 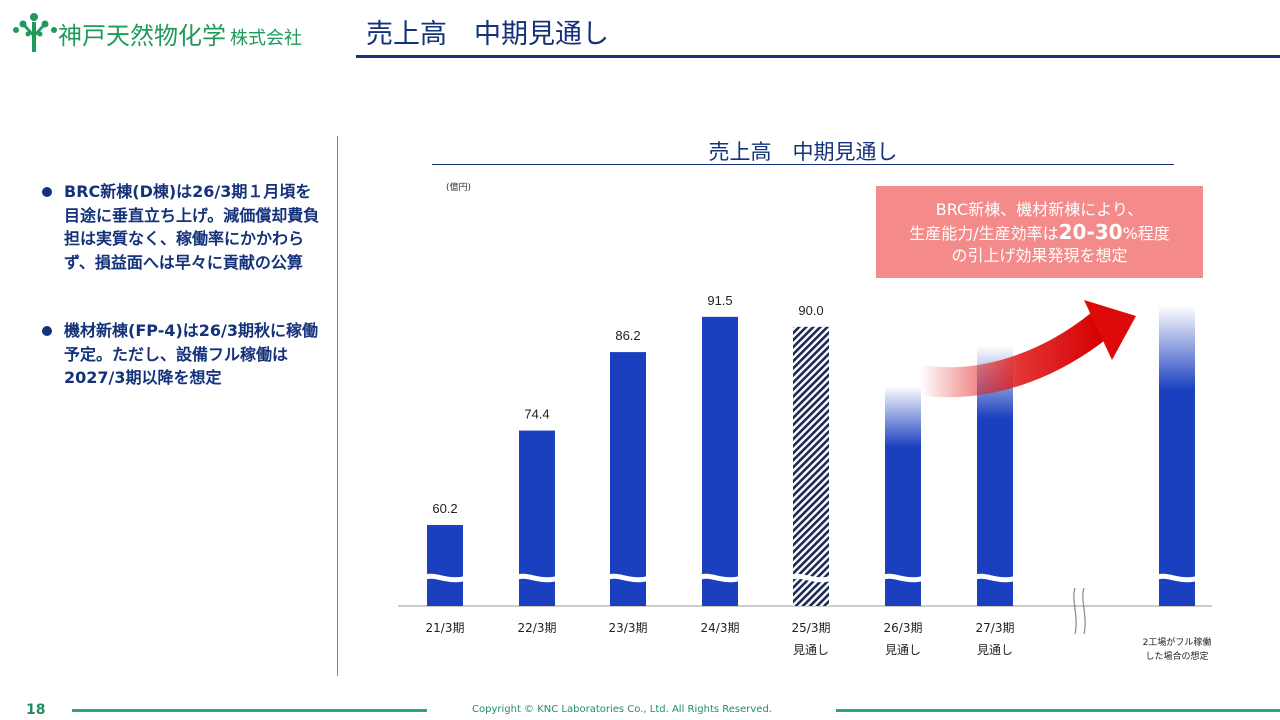 I want to click on callout-emphasis: 20-30, so click(x=1090, y=232).